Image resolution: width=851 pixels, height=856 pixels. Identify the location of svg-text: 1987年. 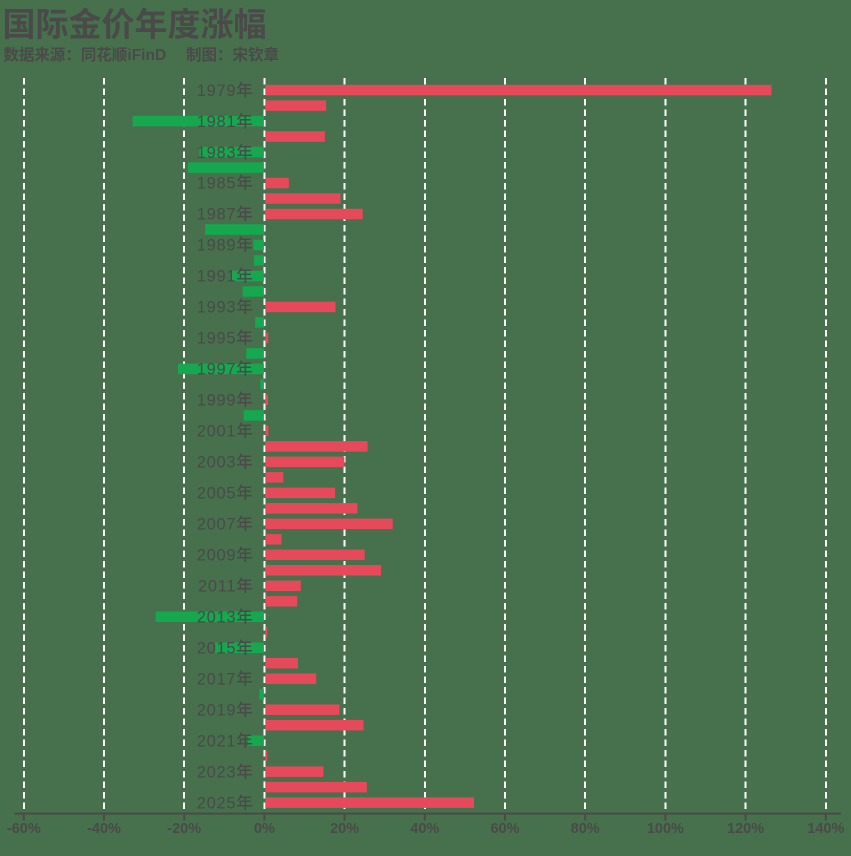
(225, 213).